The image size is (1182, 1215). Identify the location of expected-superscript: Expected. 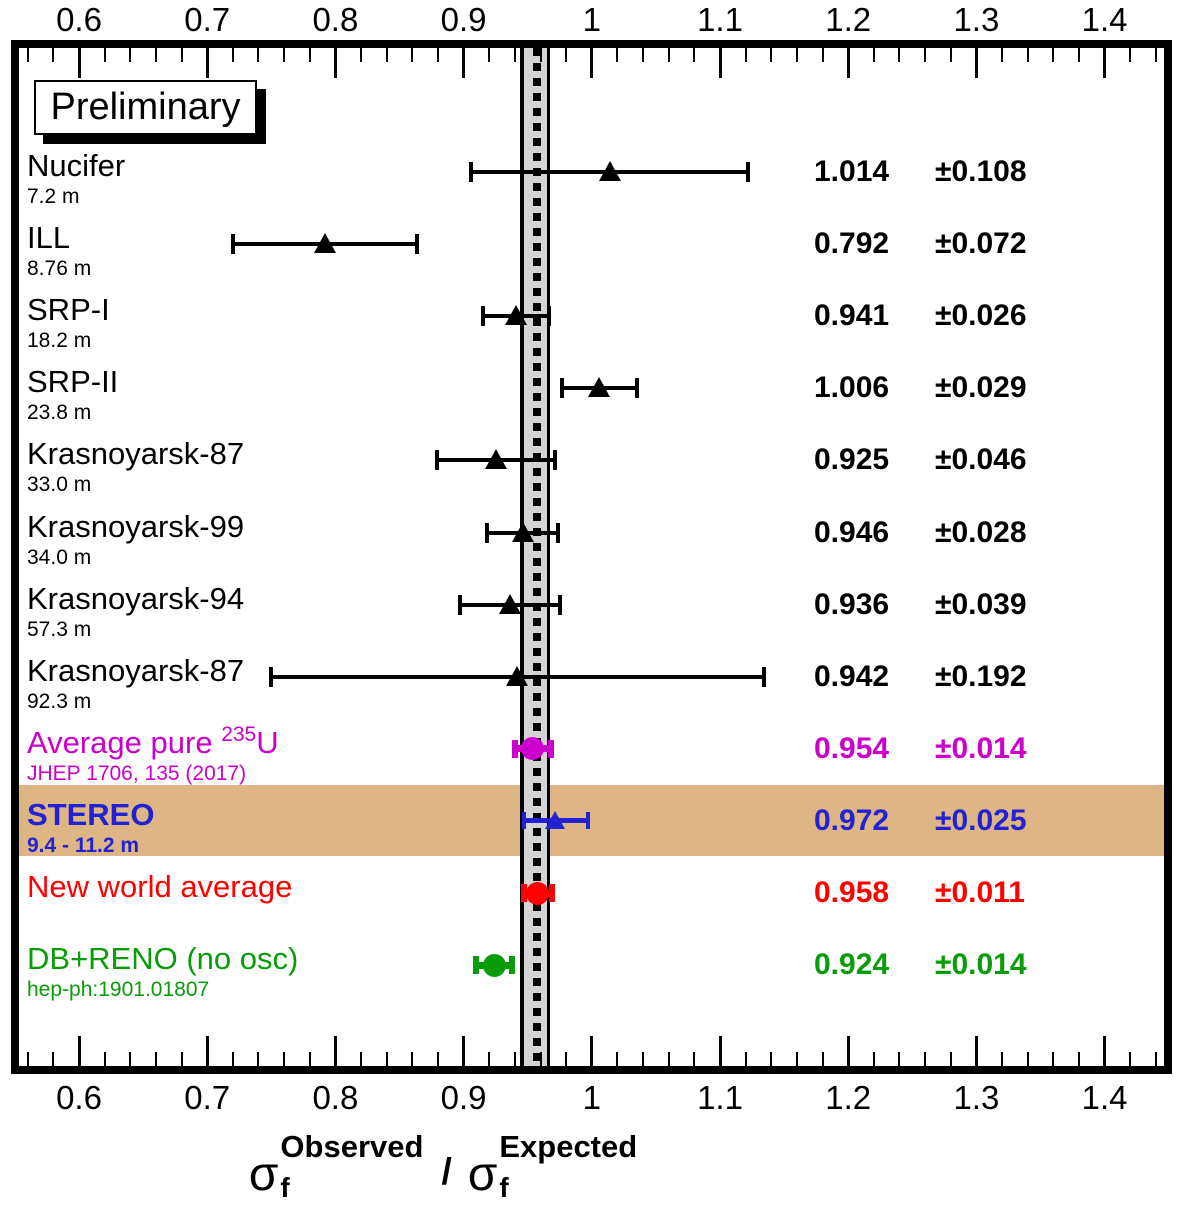
(568, 1146).